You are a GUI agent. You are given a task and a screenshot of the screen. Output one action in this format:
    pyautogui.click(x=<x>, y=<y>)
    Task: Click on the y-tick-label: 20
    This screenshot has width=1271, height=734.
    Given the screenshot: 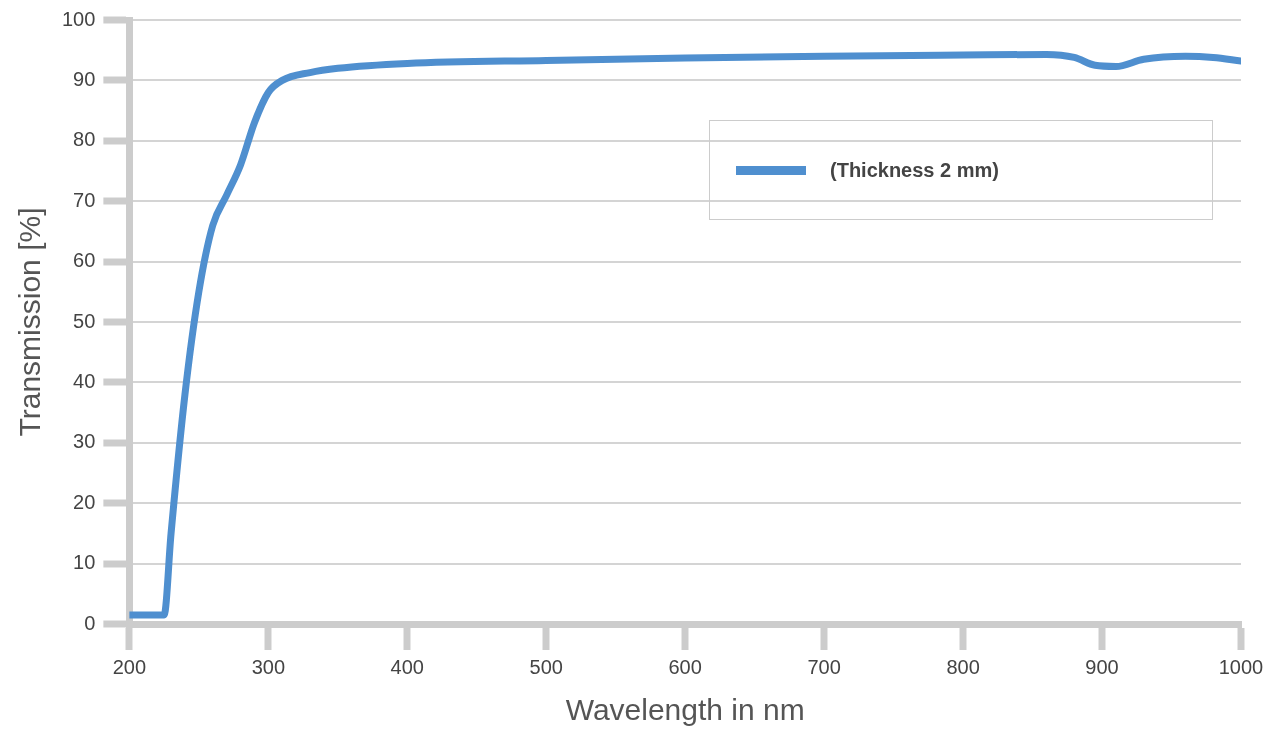 What is the action you would take?
    pyautogui.click(x=84, y=501)
    